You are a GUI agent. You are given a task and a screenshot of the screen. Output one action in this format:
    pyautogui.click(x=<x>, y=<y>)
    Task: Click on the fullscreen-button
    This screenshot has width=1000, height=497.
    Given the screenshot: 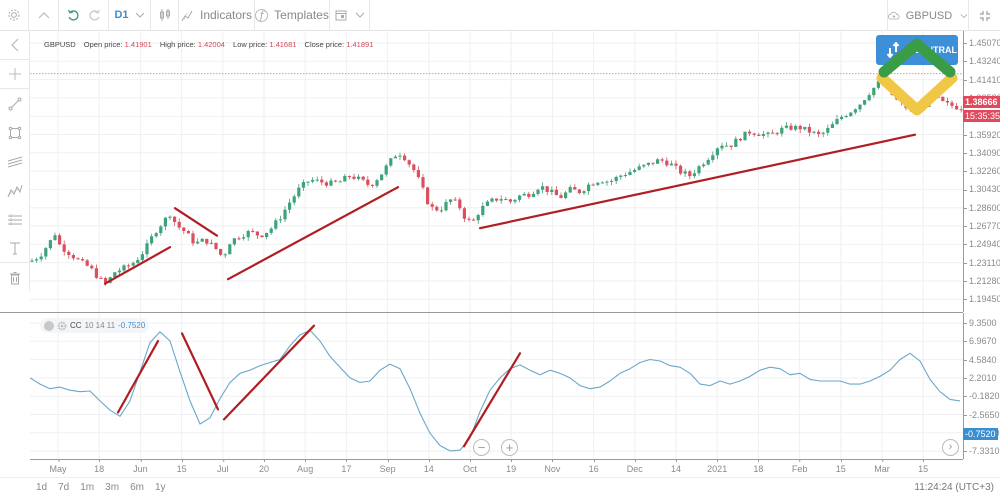 What is the action you would take?
    pyautogui.click(x=984, y=15)
    